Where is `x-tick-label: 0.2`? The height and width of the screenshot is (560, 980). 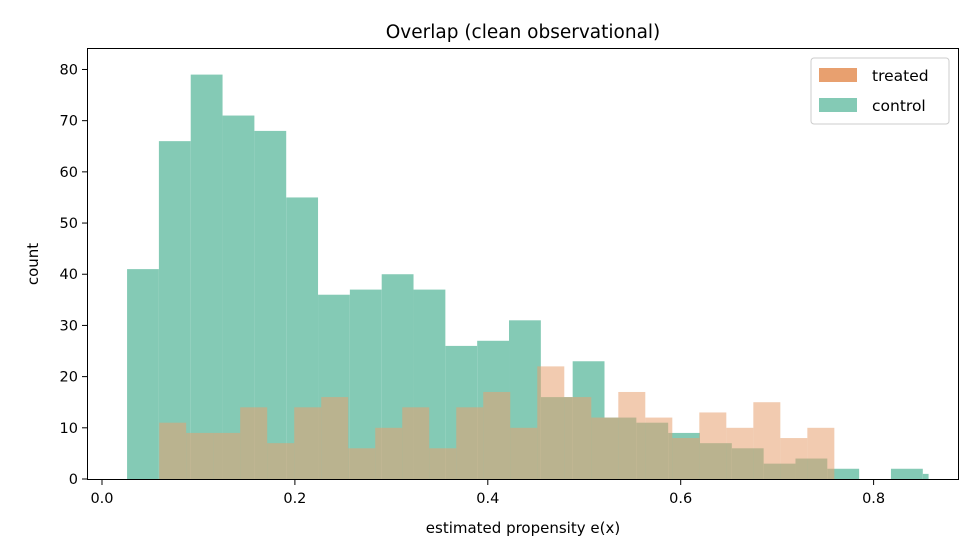
x-tick-label: 0.2 is located at coordinates (294, 499).